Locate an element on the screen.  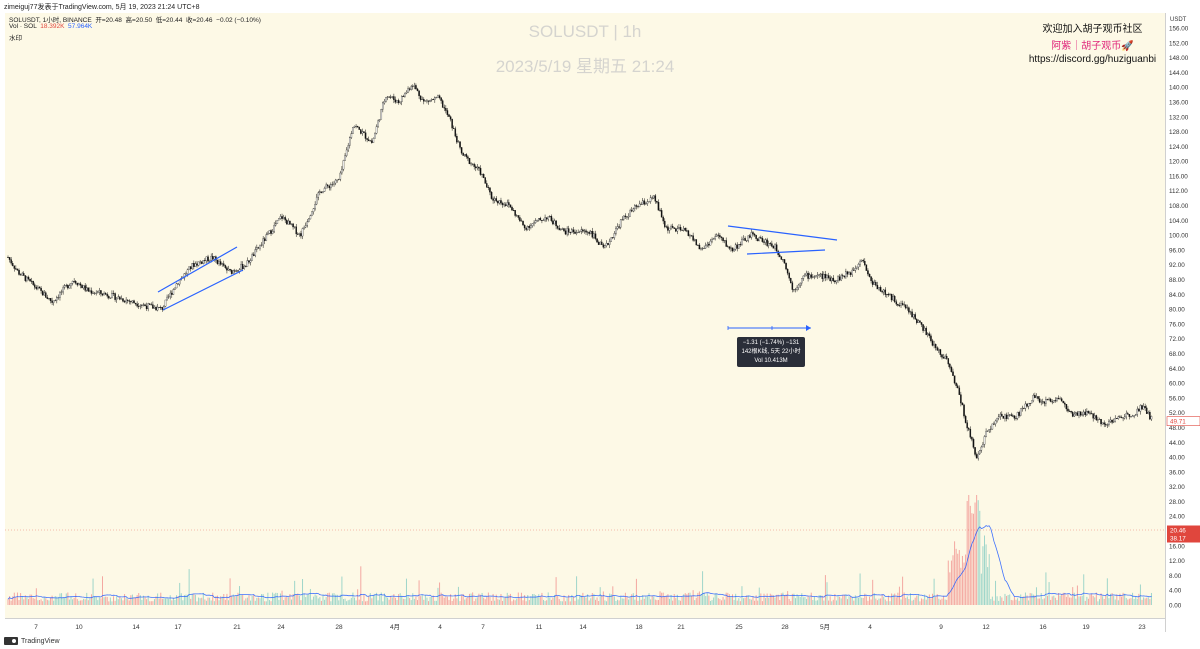
watermark-indicator-label: 水印 is located at coordinates (15, 38).